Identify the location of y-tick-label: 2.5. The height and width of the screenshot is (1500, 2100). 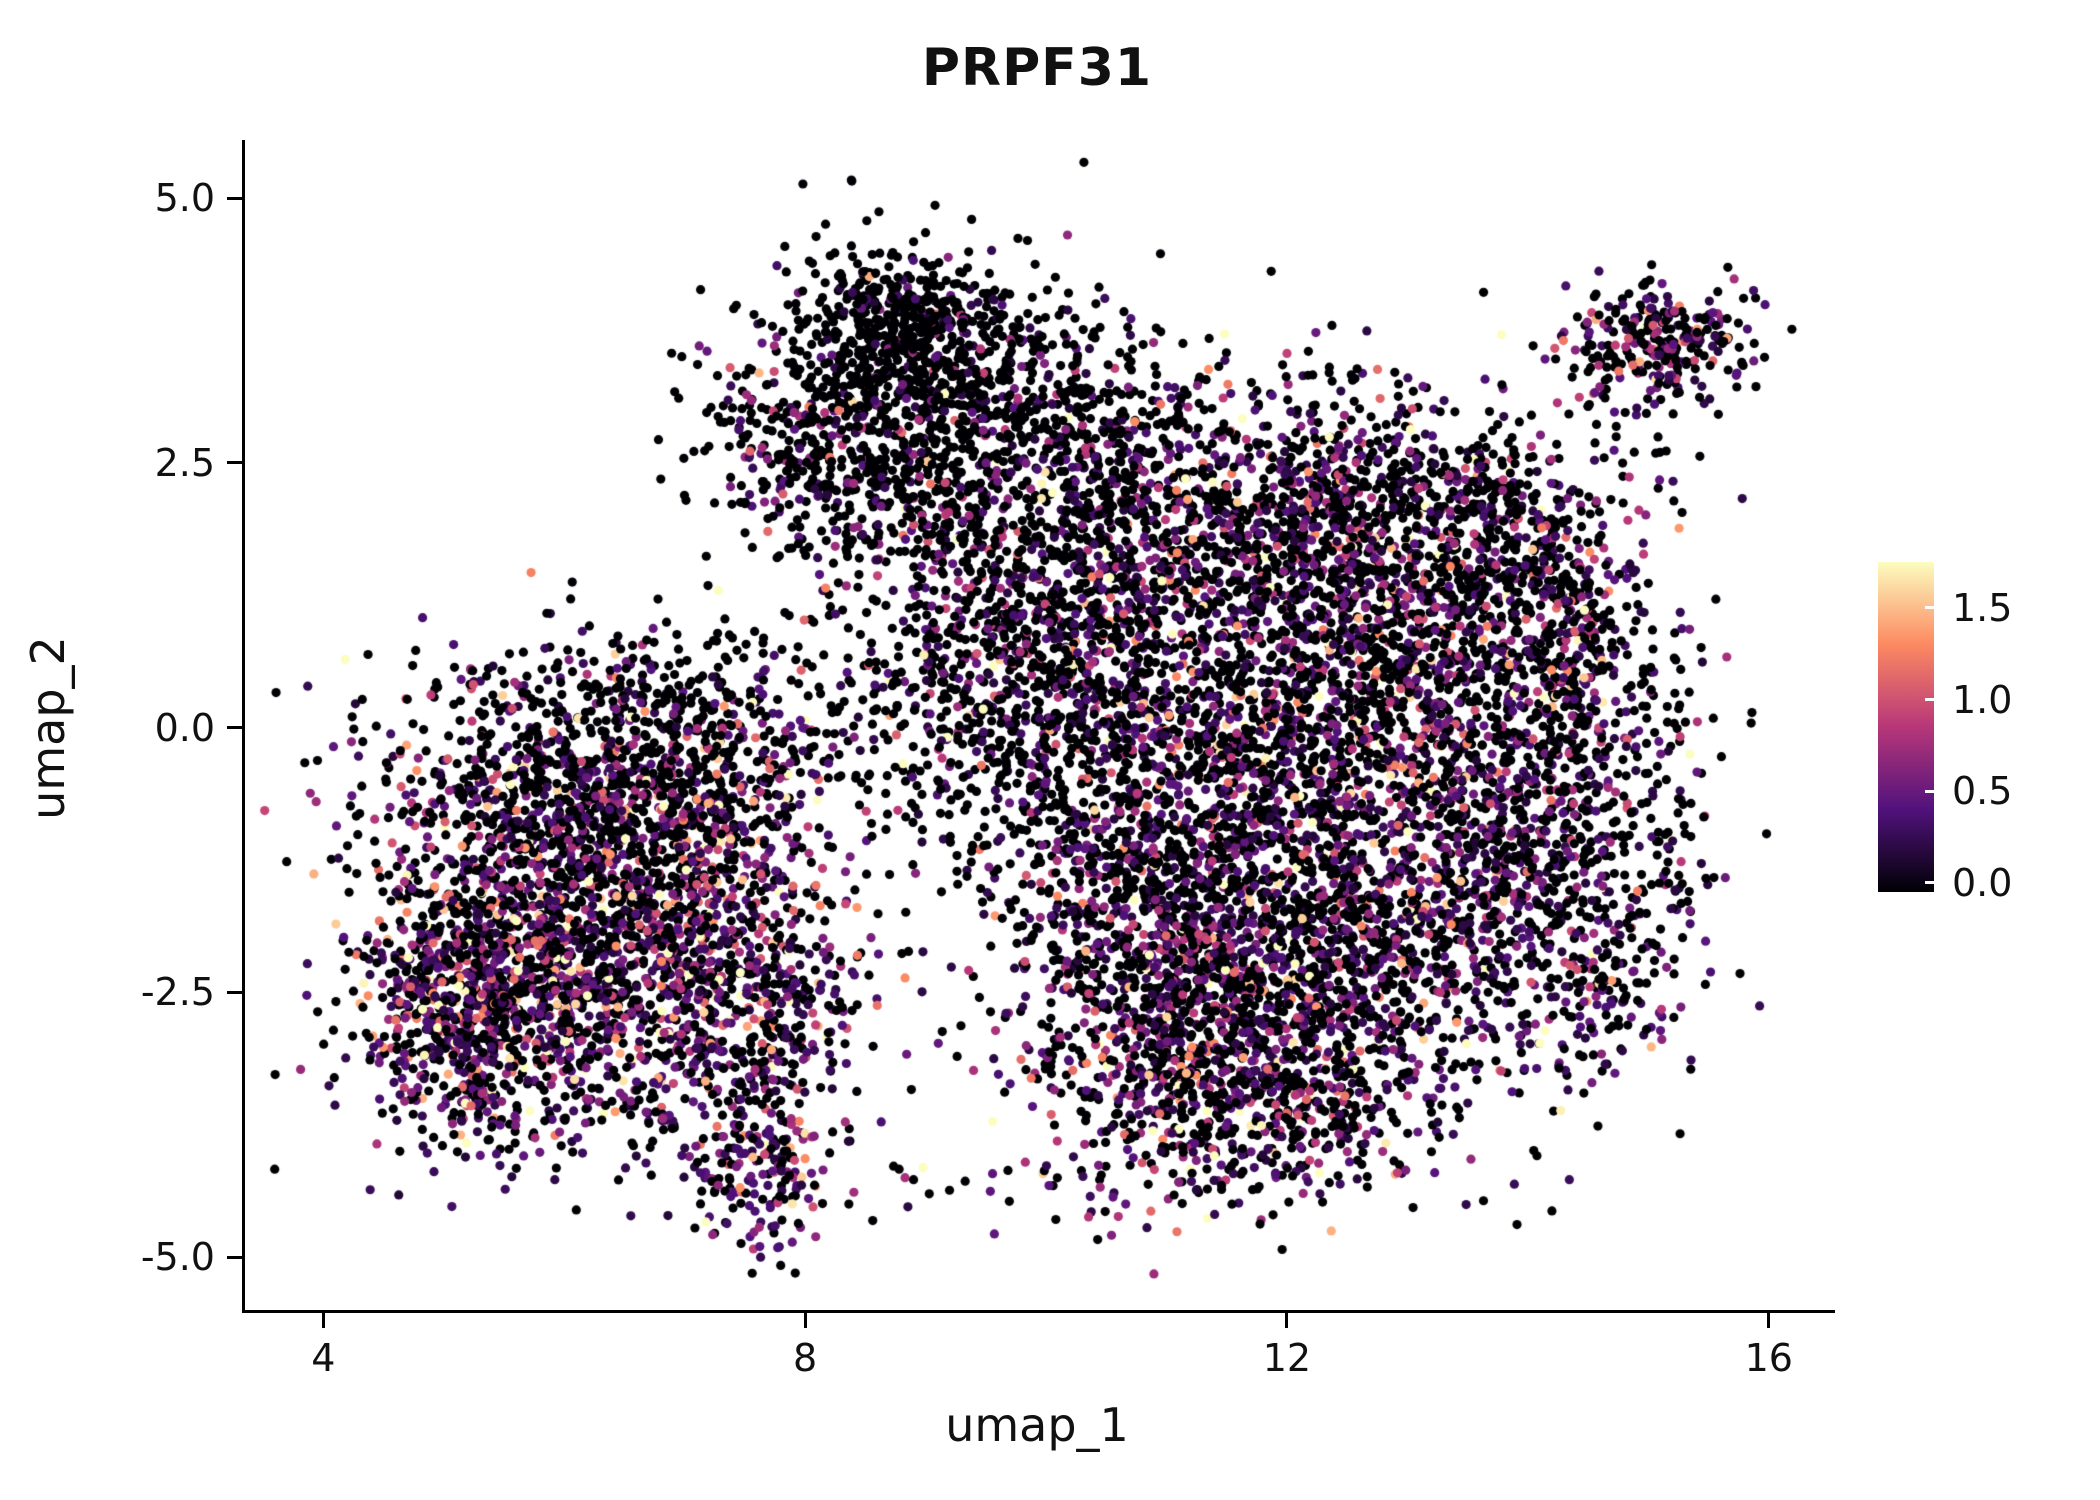
(184, 462).